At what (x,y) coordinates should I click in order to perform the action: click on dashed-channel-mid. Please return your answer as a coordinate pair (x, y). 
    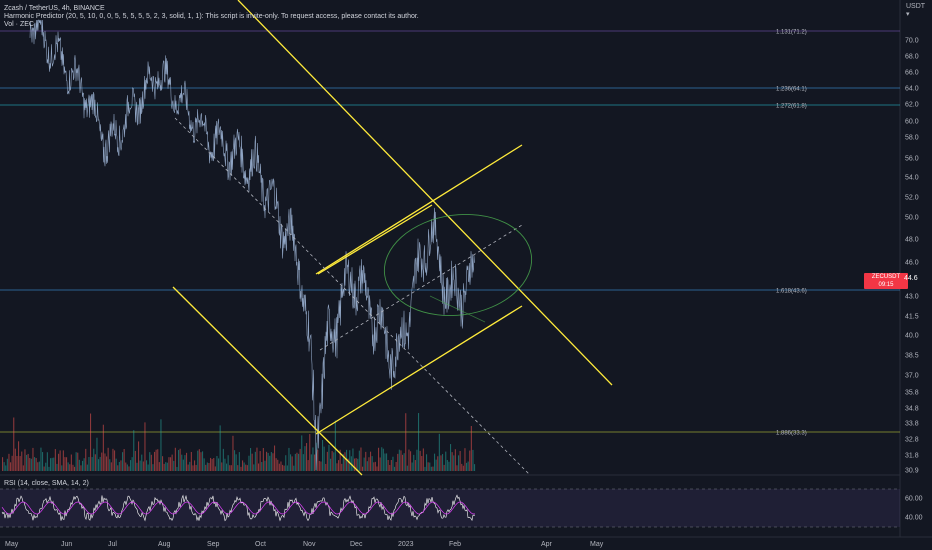
    Looking at the image, I should click on (421, 287).